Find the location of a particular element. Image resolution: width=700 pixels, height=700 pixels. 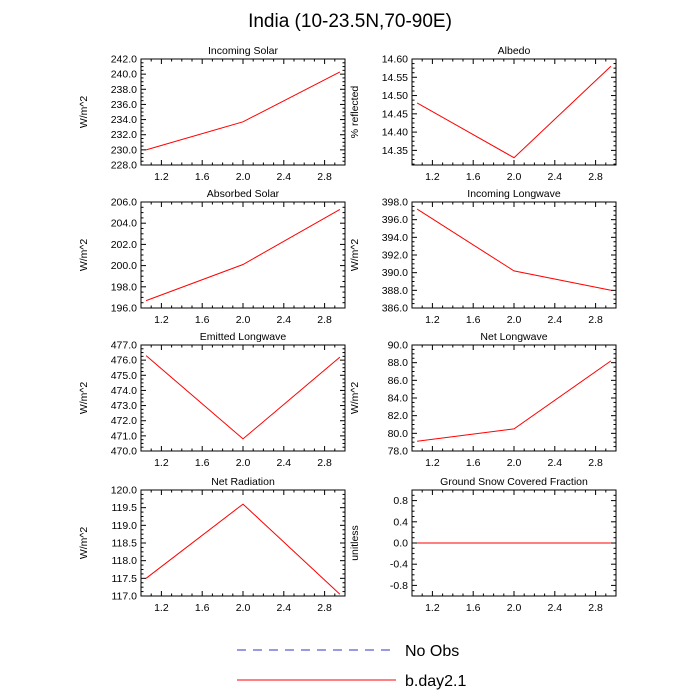

y-tick-label: 472.0 is located at coordinates (124, 421).